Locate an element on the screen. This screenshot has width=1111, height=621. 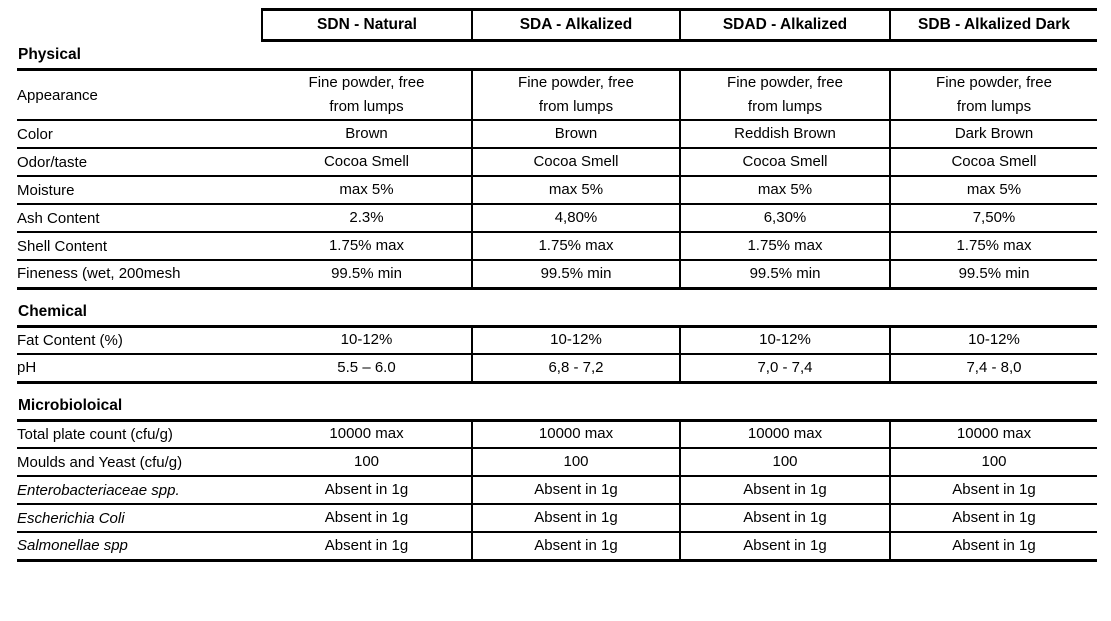
row-label: Escherichia Coli is located at coordinates (139, 518).